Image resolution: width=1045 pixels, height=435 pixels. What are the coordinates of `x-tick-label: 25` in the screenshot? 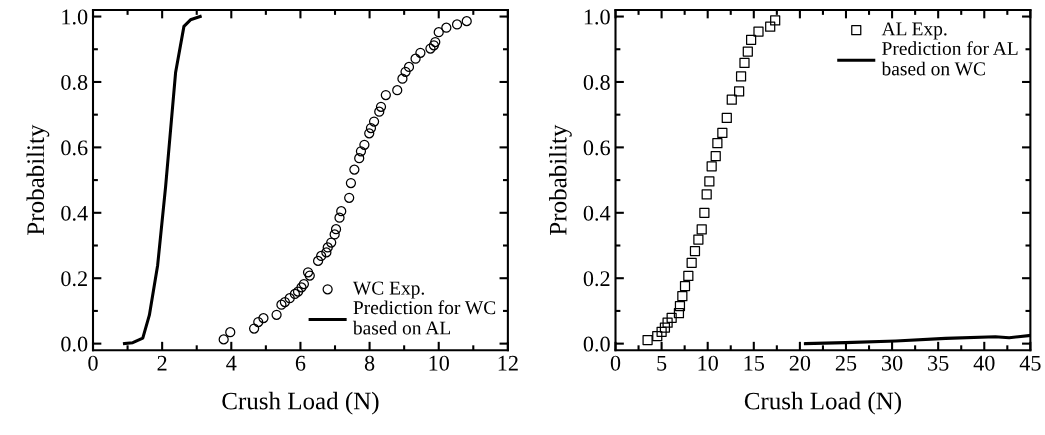 It's located at (846, 363).